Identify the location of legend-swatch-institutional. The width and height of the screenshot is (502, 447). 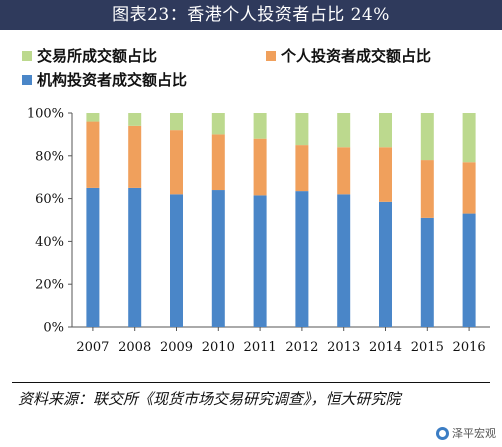
(27, 79).